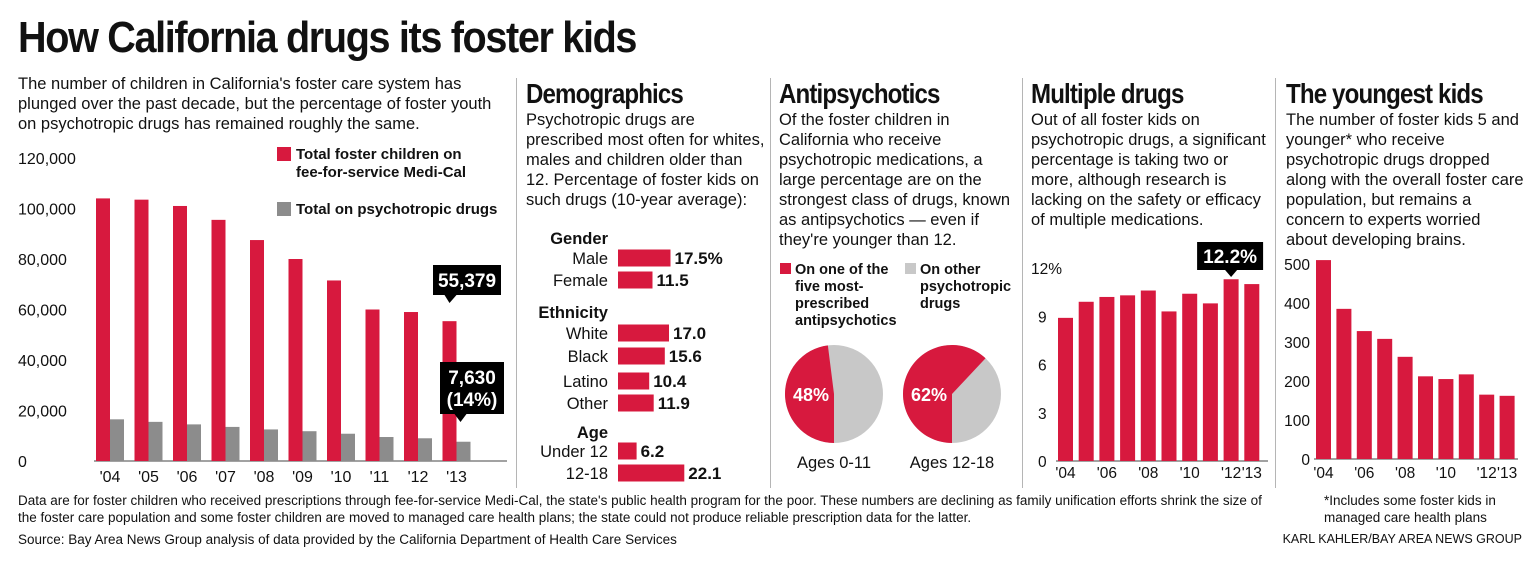  Describe the element at coordinates (1402, 539) in the screenshot. I see `credit: KARL KAHLER/BAY AREA NEWS GROUP` at that location.